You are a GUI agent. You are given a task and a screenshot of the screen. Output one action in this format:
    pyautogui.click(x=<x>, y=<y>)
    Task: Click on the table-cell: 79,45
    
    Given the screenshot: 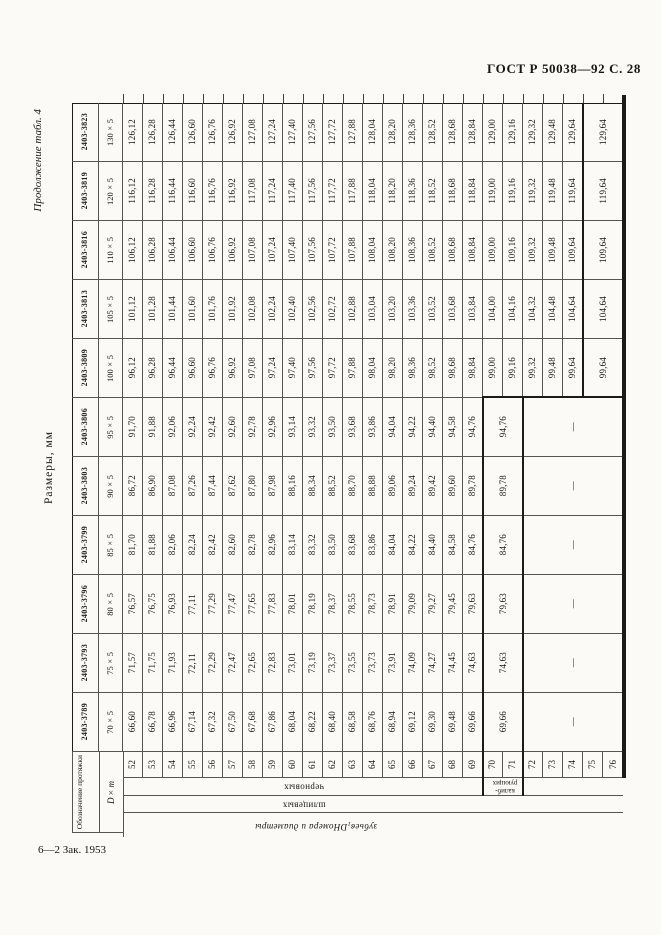 What is the action you would take?
    pyautogui.click(x=453, y=604)
    